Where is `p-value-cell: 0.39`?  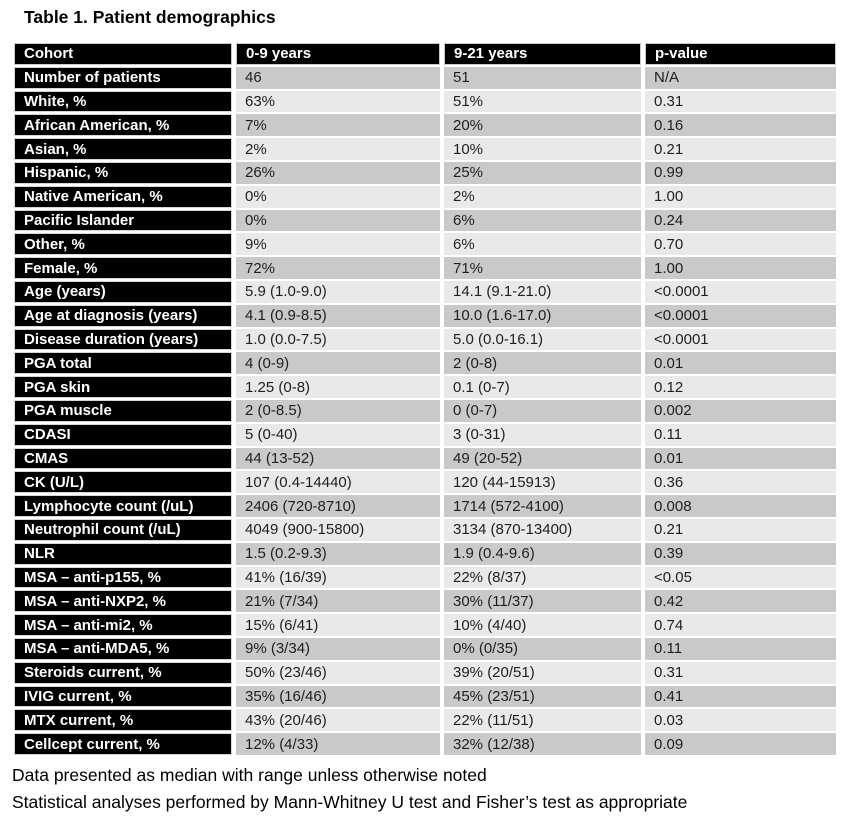 p-value-cell: 0.39 is located at coordinates (740, 553).